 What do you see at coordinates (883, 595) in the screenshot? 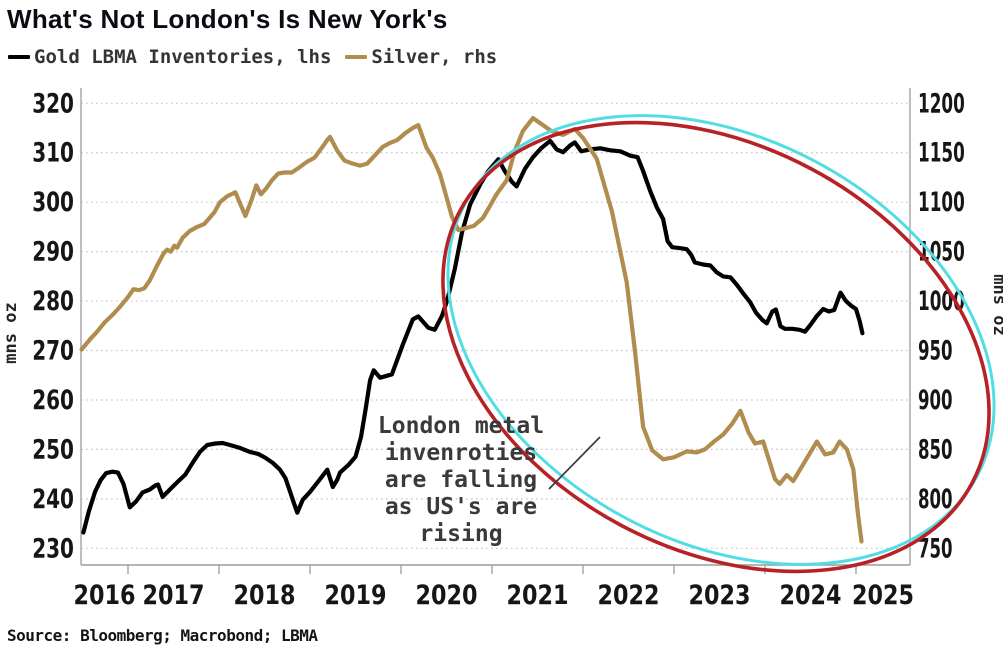
I see `x-axis-year-label: 2025` at bounding box center [883, 595].